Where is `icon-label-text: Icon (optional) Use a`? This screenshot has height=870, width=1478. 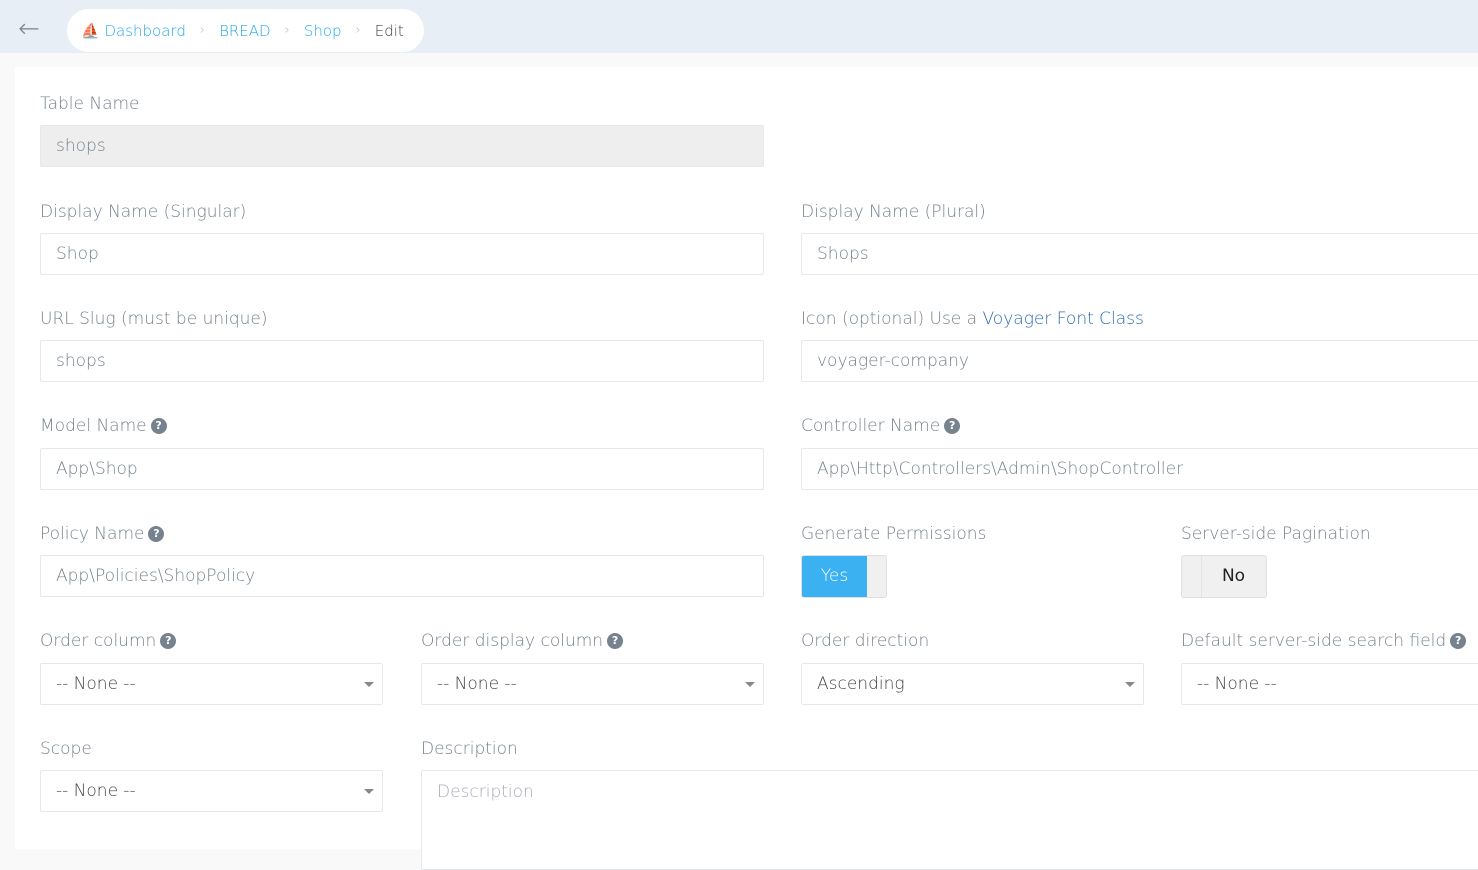 icon-label-text: Icon (optional) Use a is located at coordinates (889, 319).